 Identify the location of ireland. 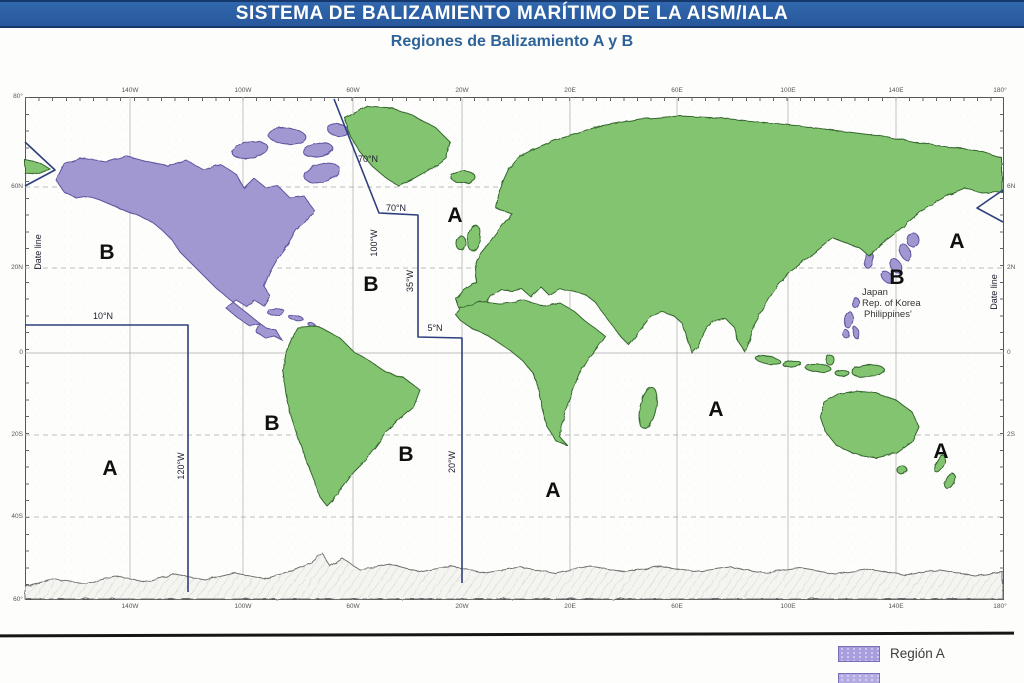
(461, 243).